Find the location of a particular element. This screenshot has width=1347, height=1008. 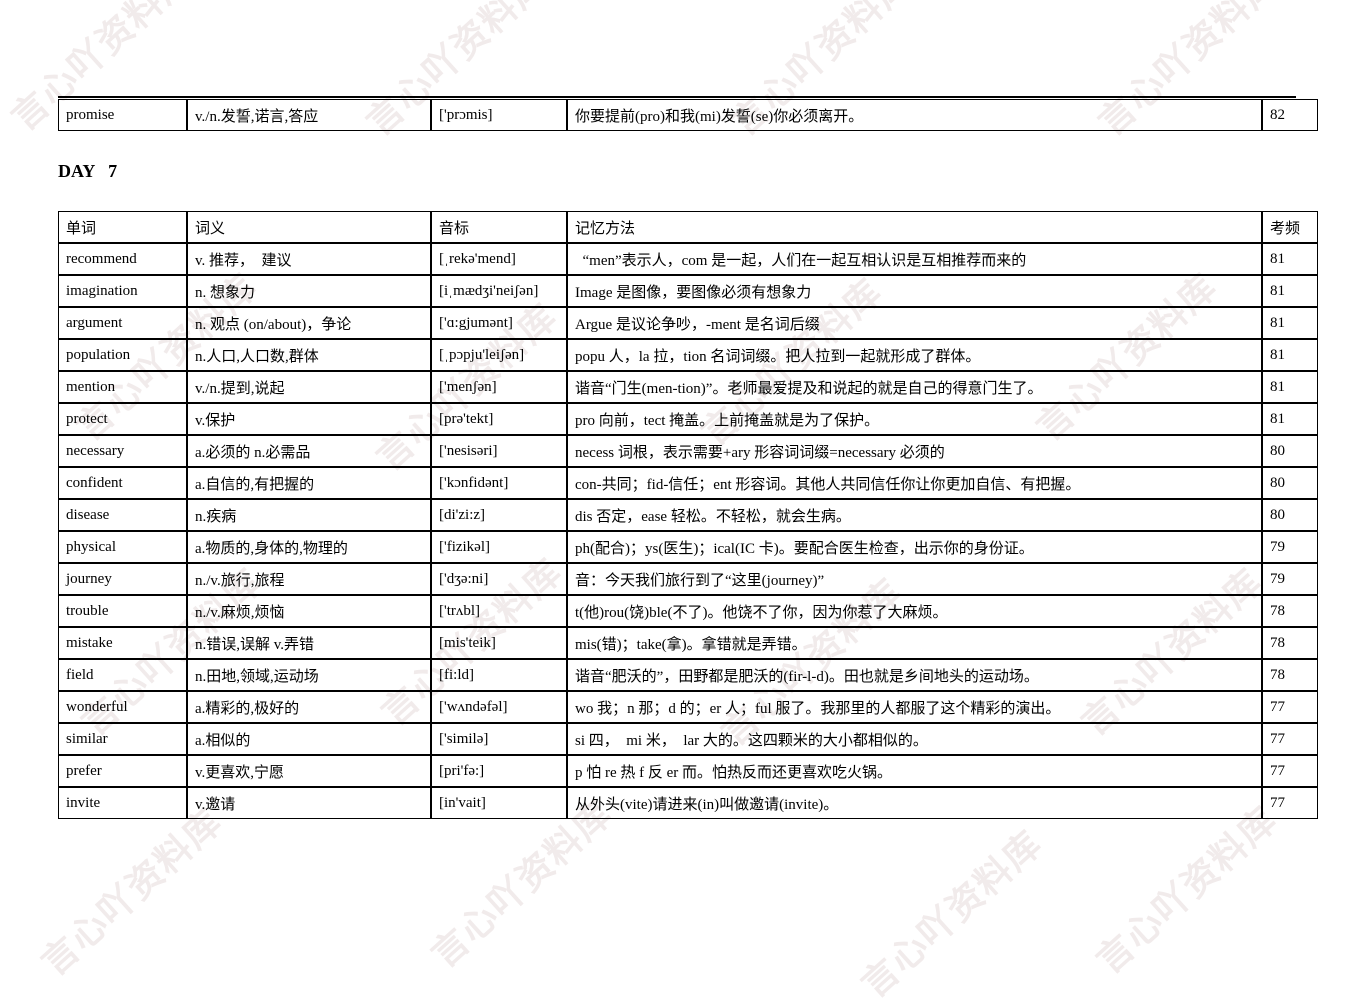

meaning-cell: n. 观点 (on/about)，争论 is located at coordinates (309, 323).